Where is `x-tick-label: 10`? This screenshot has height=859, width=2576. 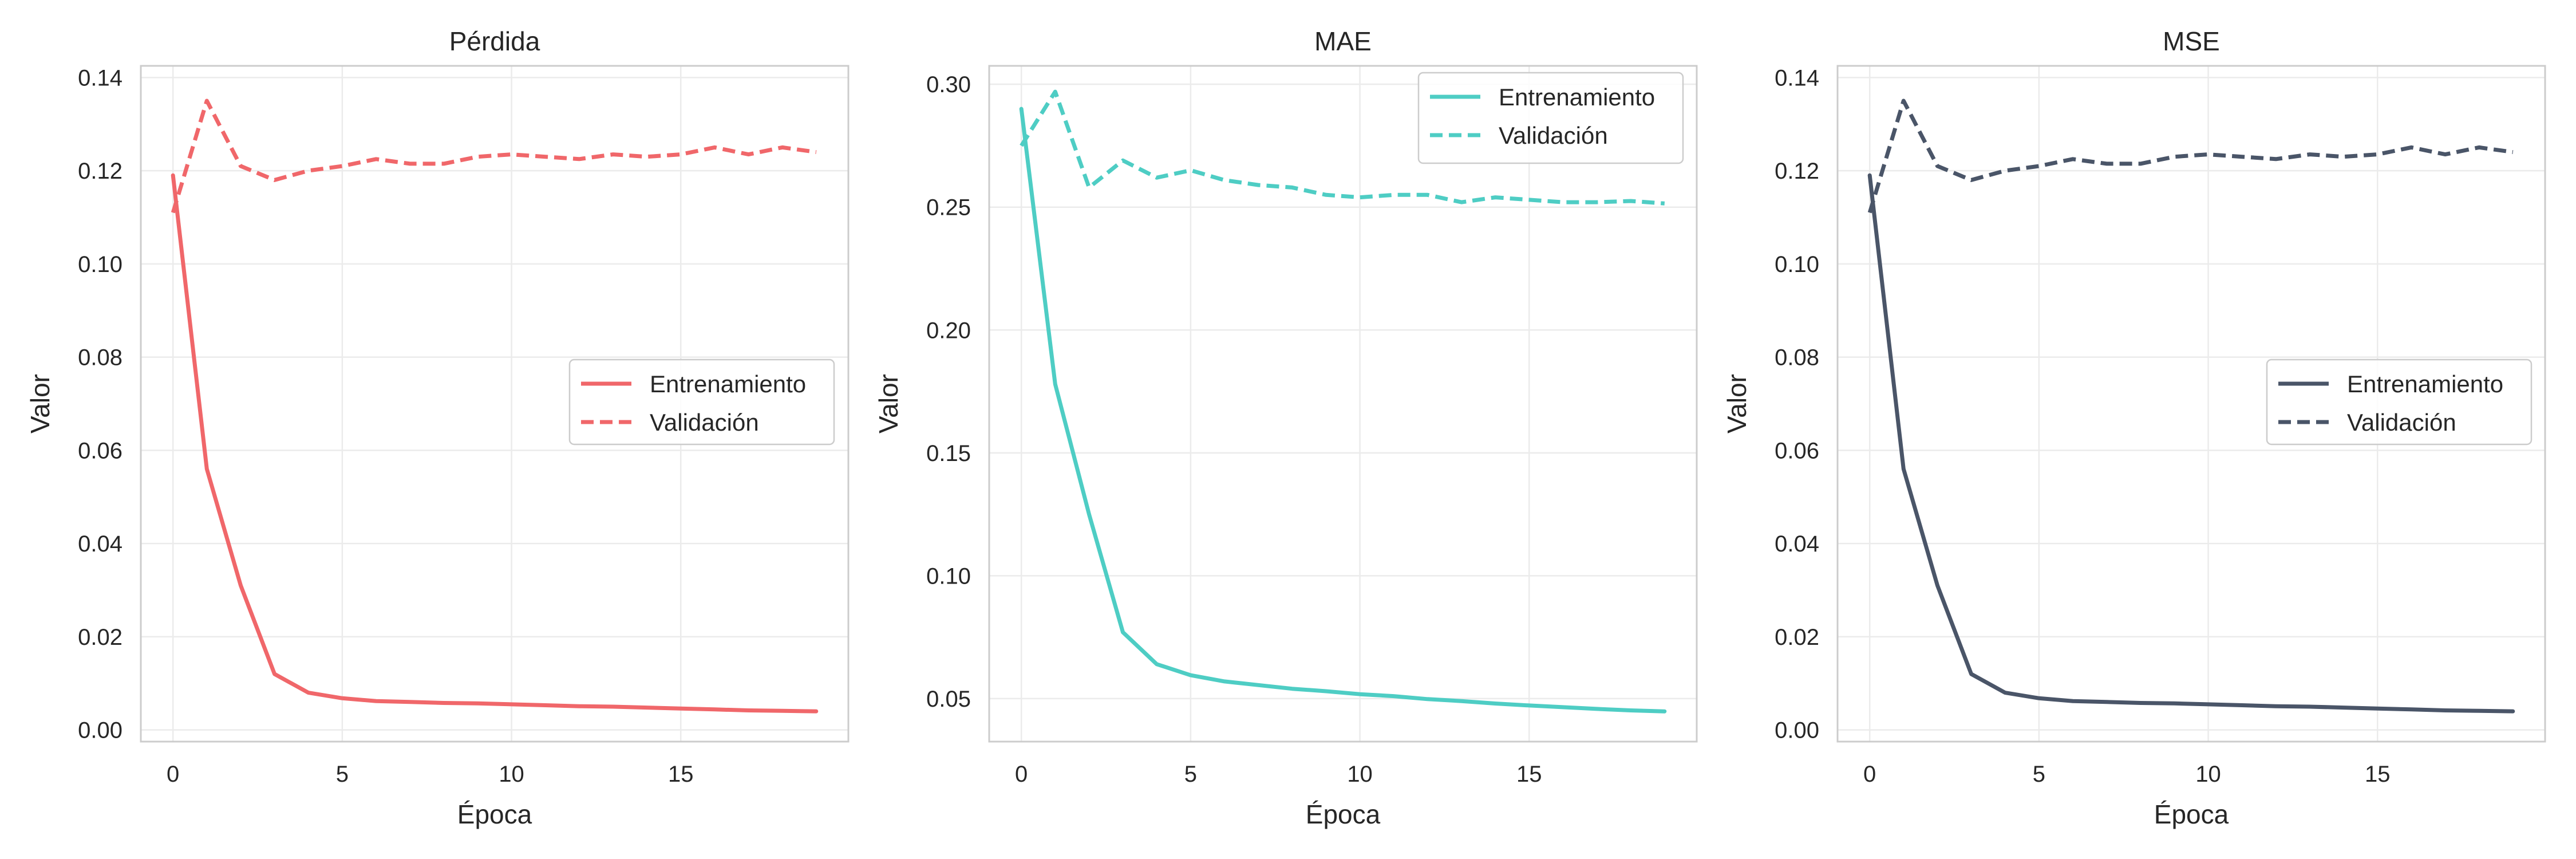 x-tick-label: 10 is located at coordinates (511, 774).